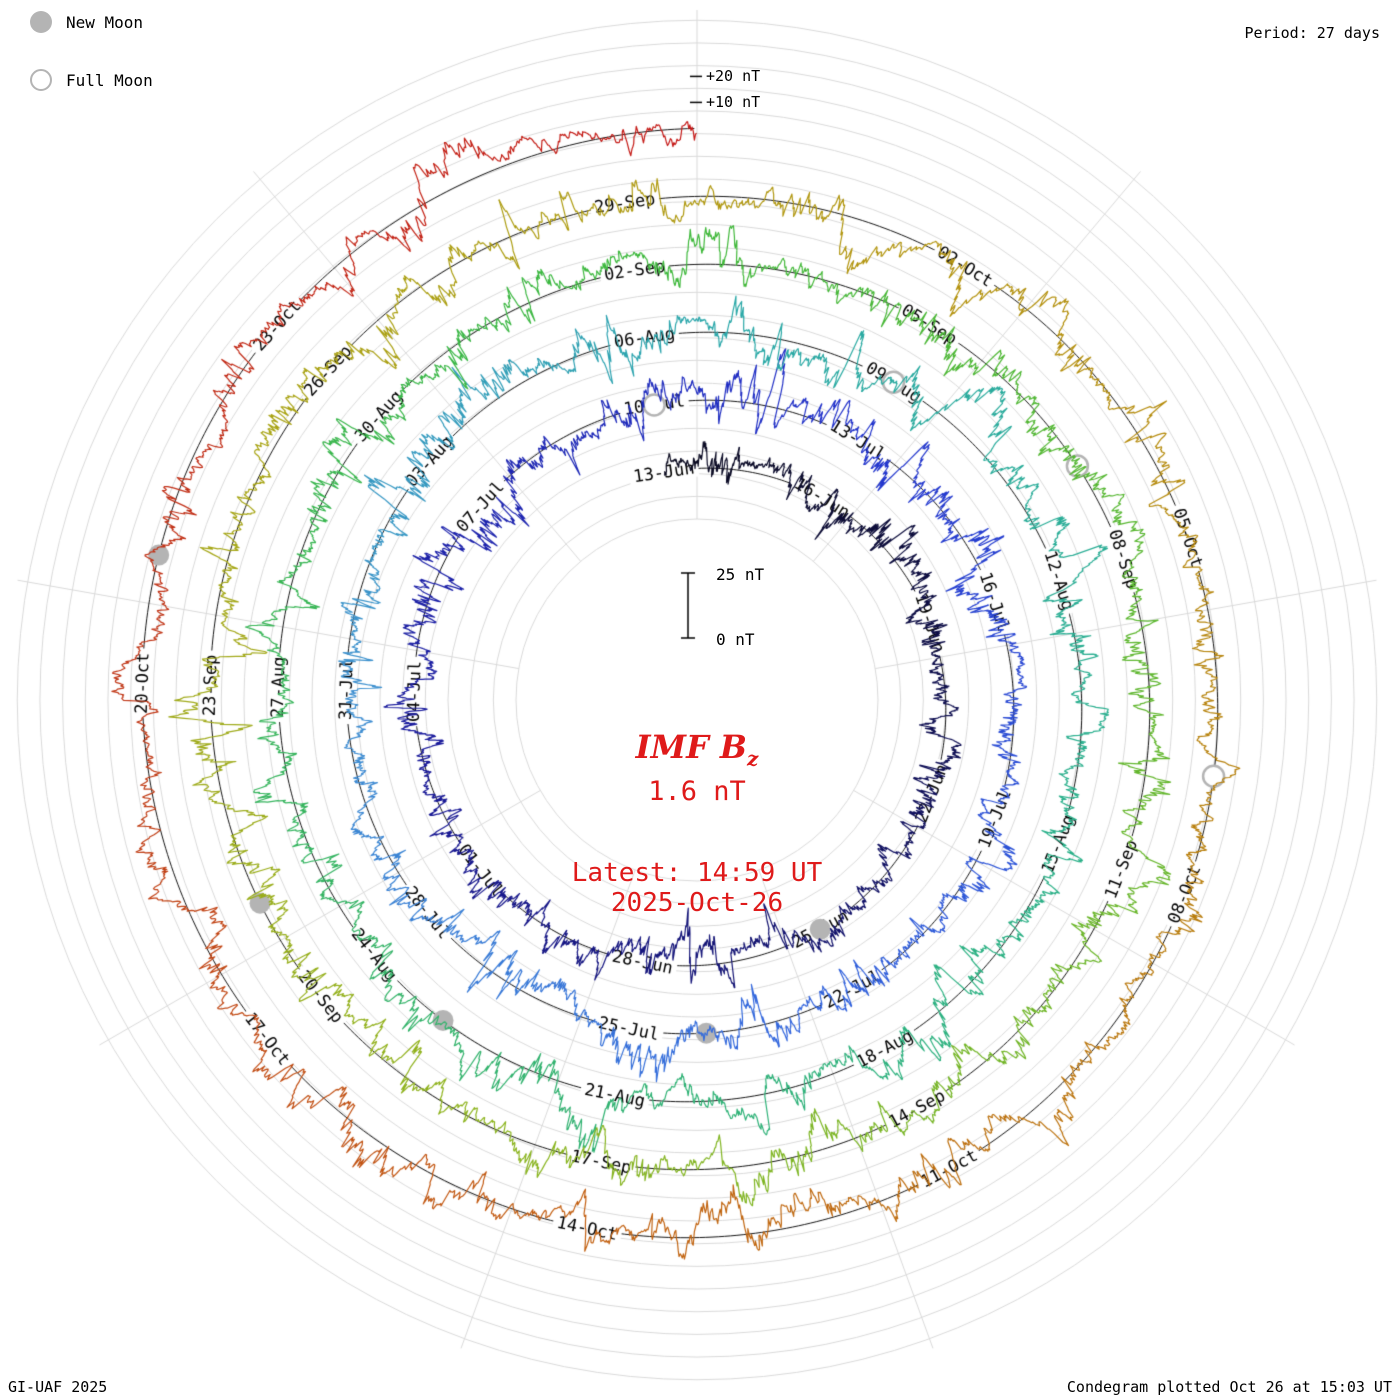 The height and width of the screenshot is (1400, 1400). Describe the element at coordinates (752, 758) in the screenshot. I see `chart-title-sub: z` at that location.